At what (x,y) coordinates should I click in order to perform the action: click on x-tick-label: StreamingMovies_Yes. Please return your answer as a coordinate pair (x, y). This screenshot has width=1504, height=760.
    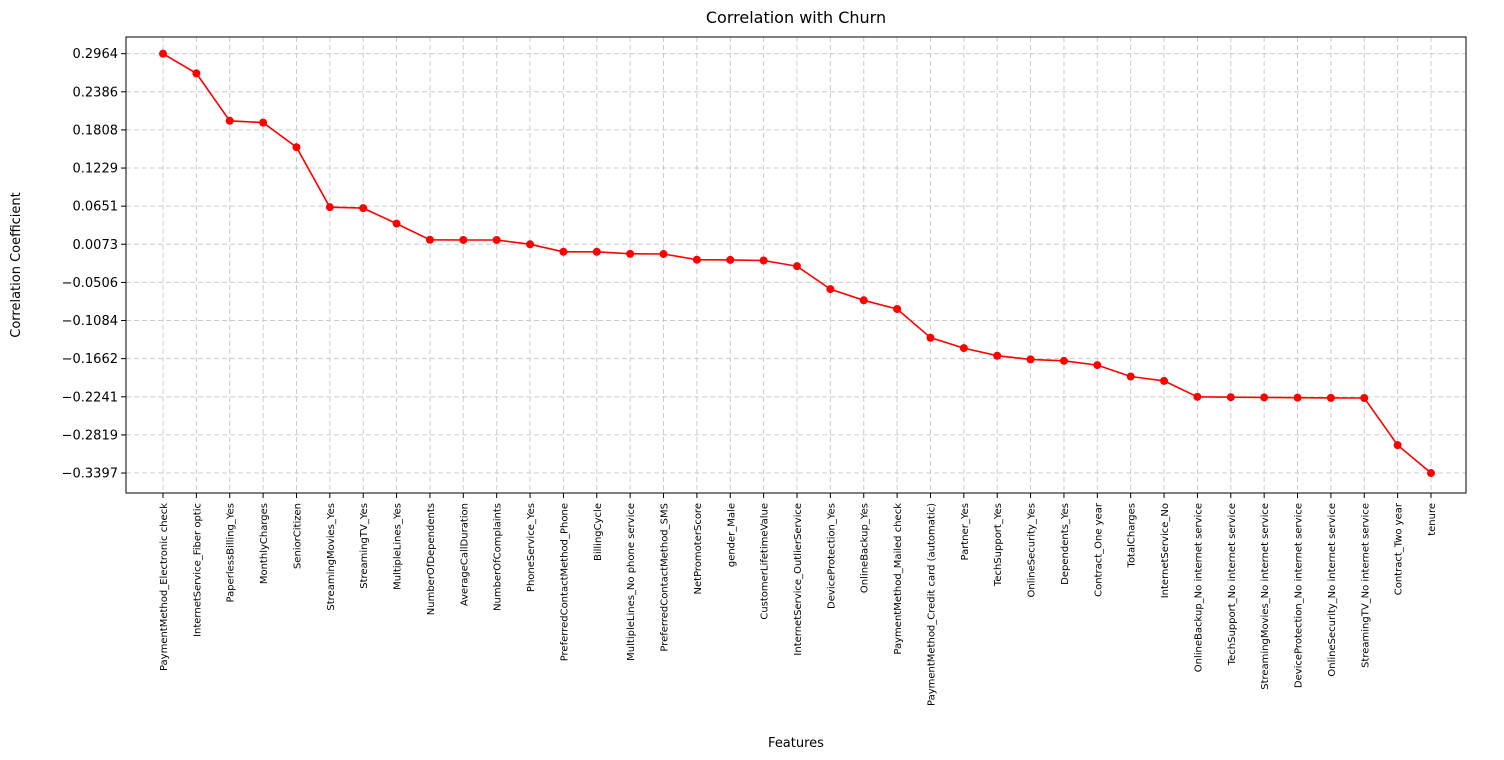
    Looking at the image, I should click on (331, 557).